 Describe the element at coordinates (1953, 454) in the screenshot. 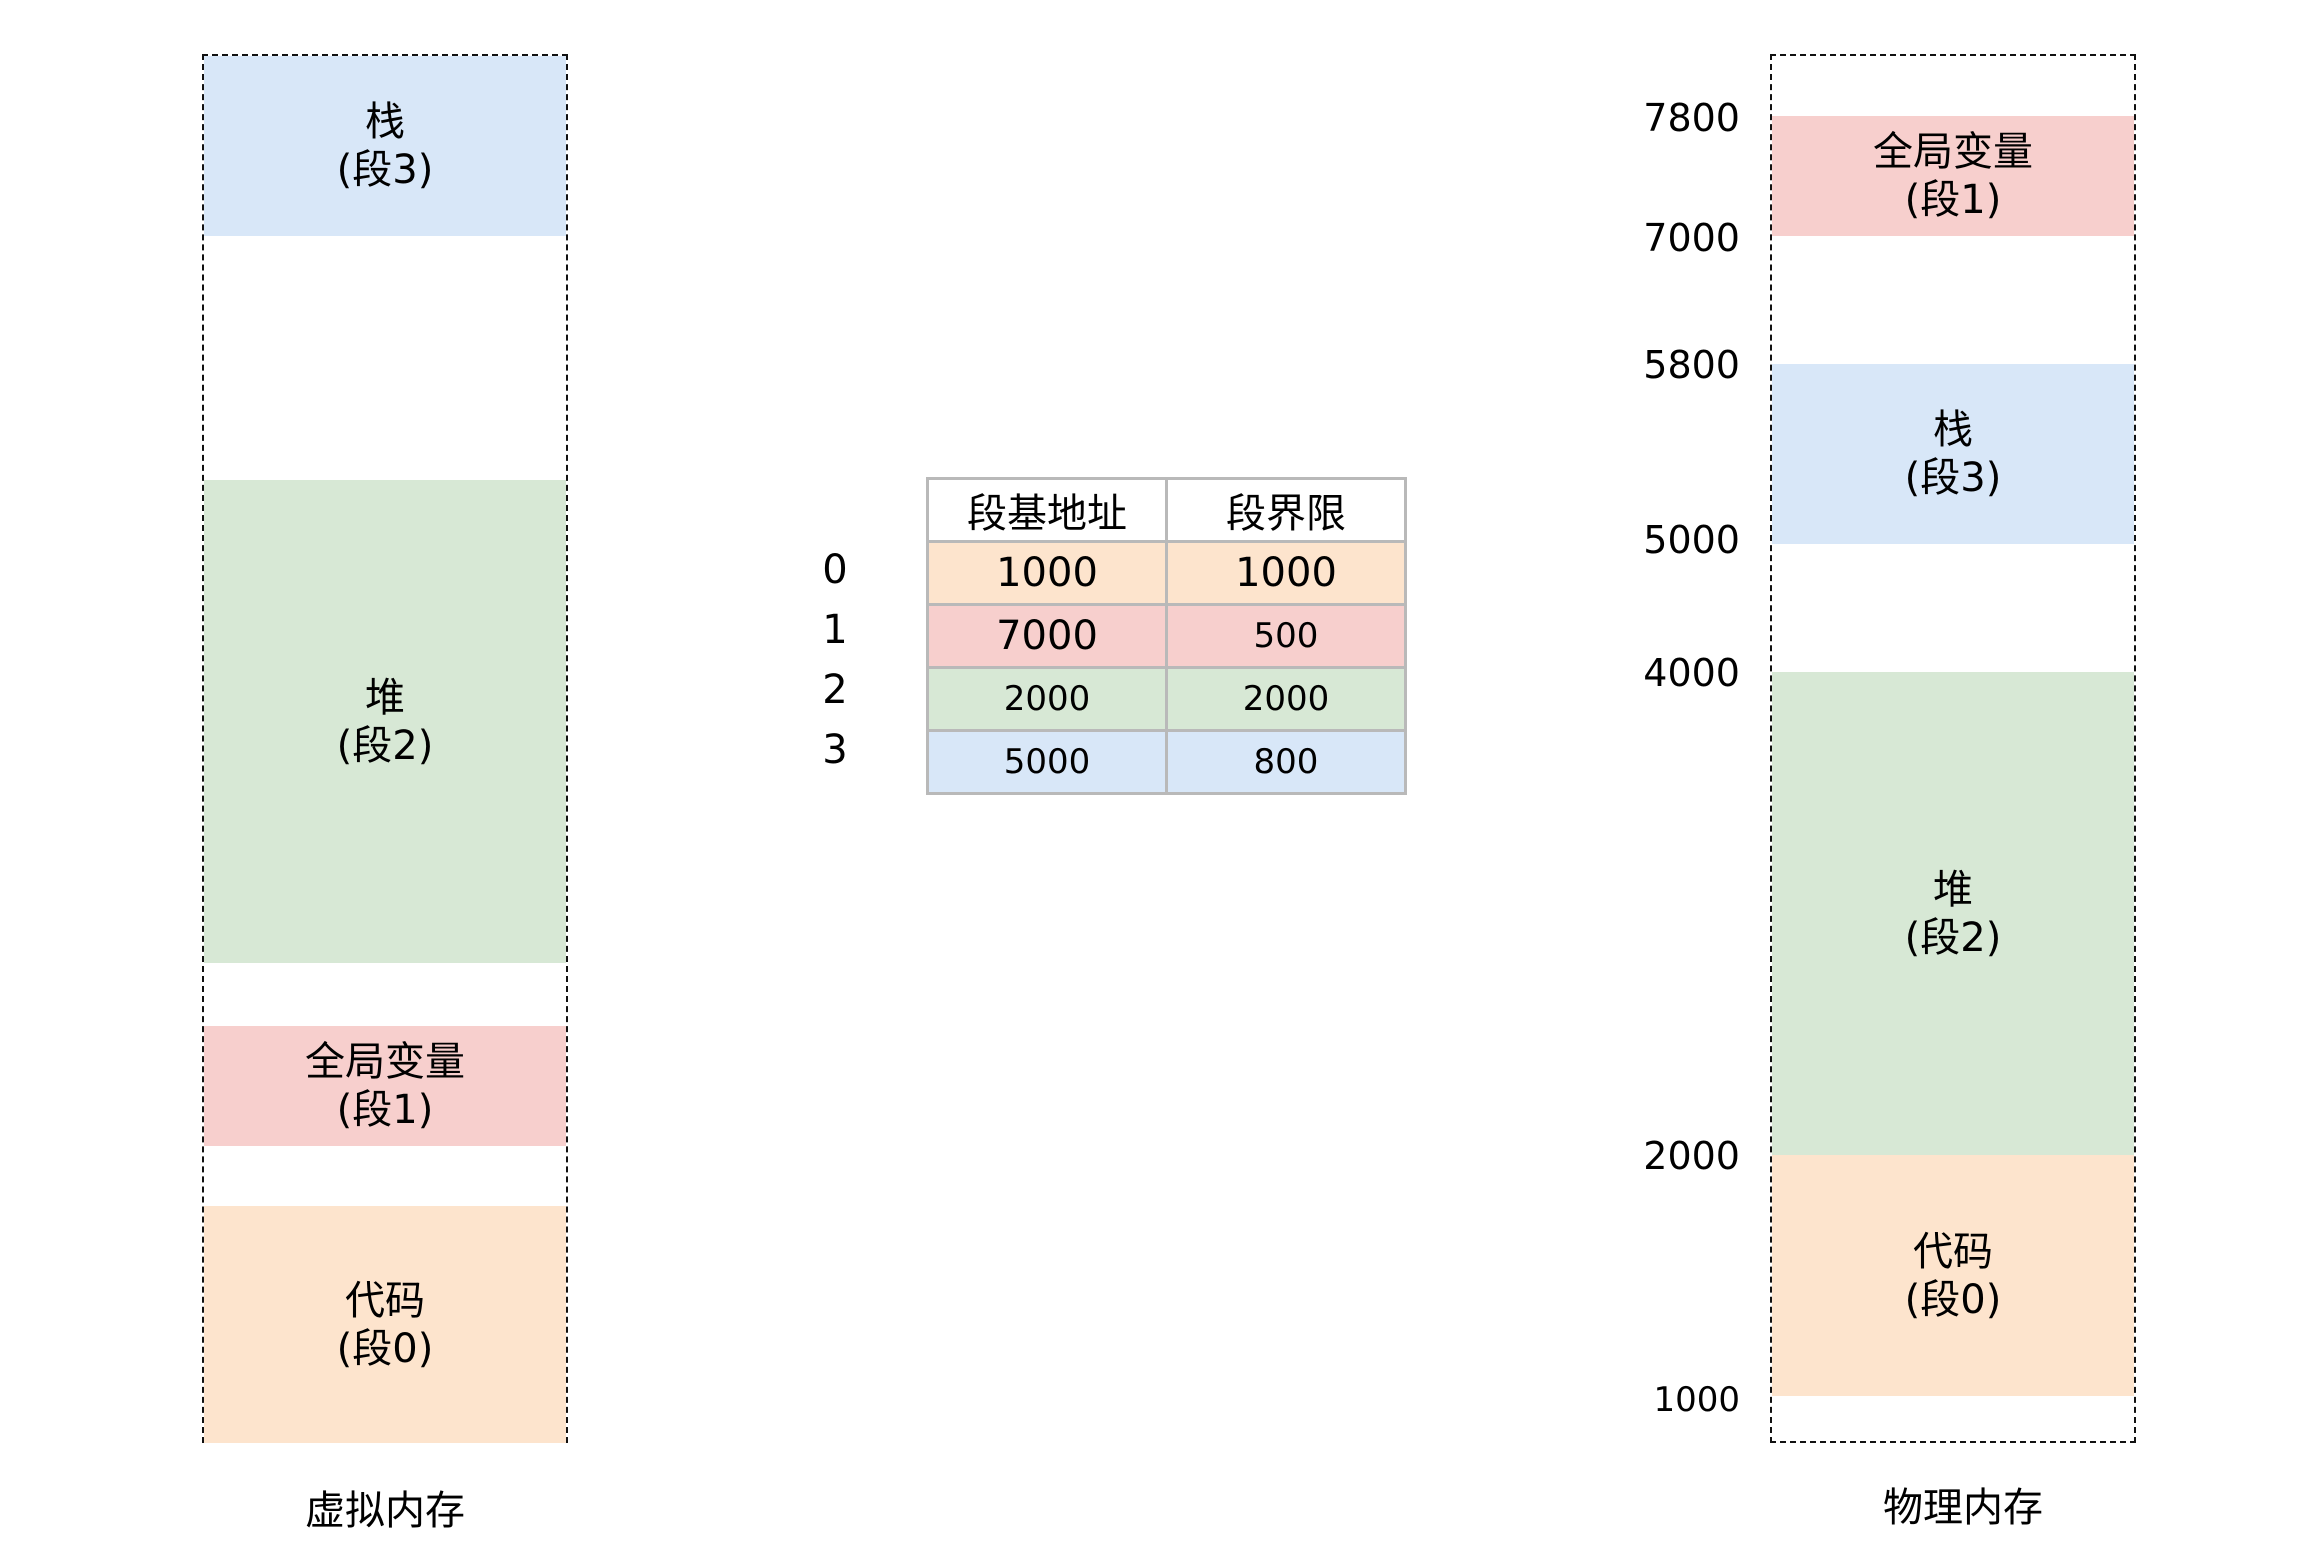

I see `physical-segment-stack: 栈 (段3)` at that location.